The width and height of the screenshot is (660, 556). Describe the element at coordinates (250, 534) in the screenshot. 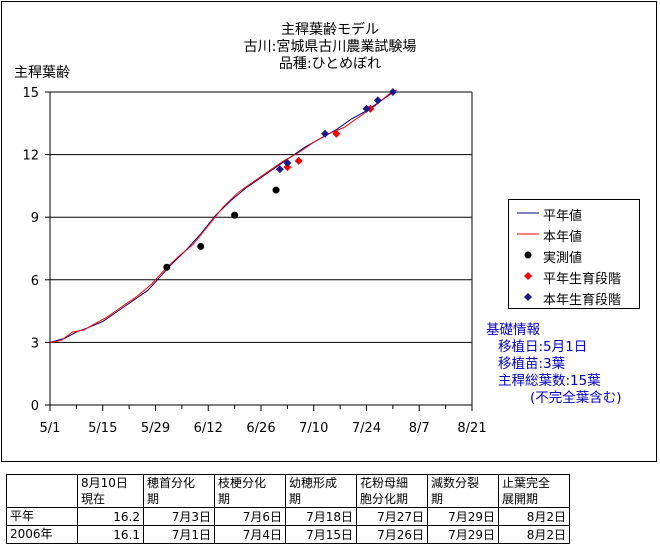

I see `table-cell: 7月4日` at that location.